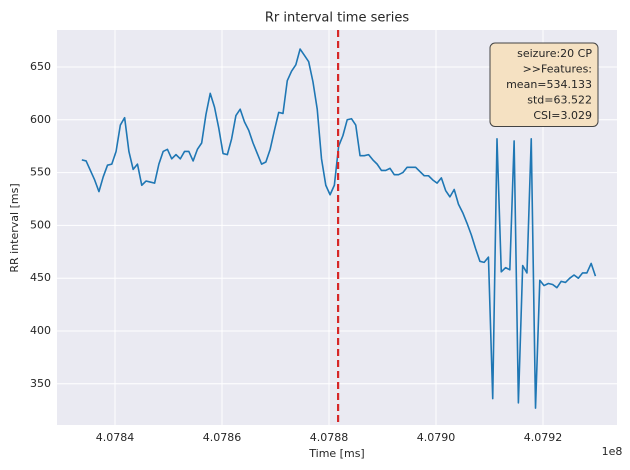  What do you see at coordinates (557, 69) in the screenshot?
I see `annotation-text: >>Features:` at bounding box center [557, 69].